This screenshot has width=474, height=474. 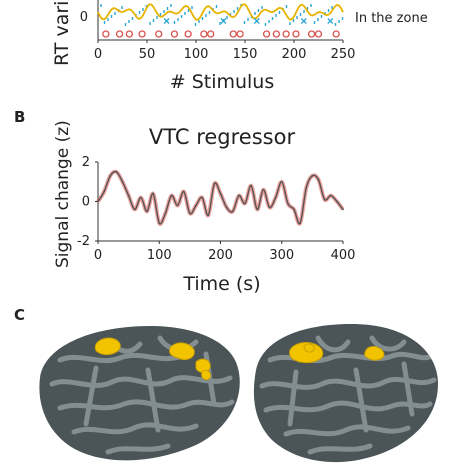 I want to click on panel-a-marks, so click(x=220, y=20).